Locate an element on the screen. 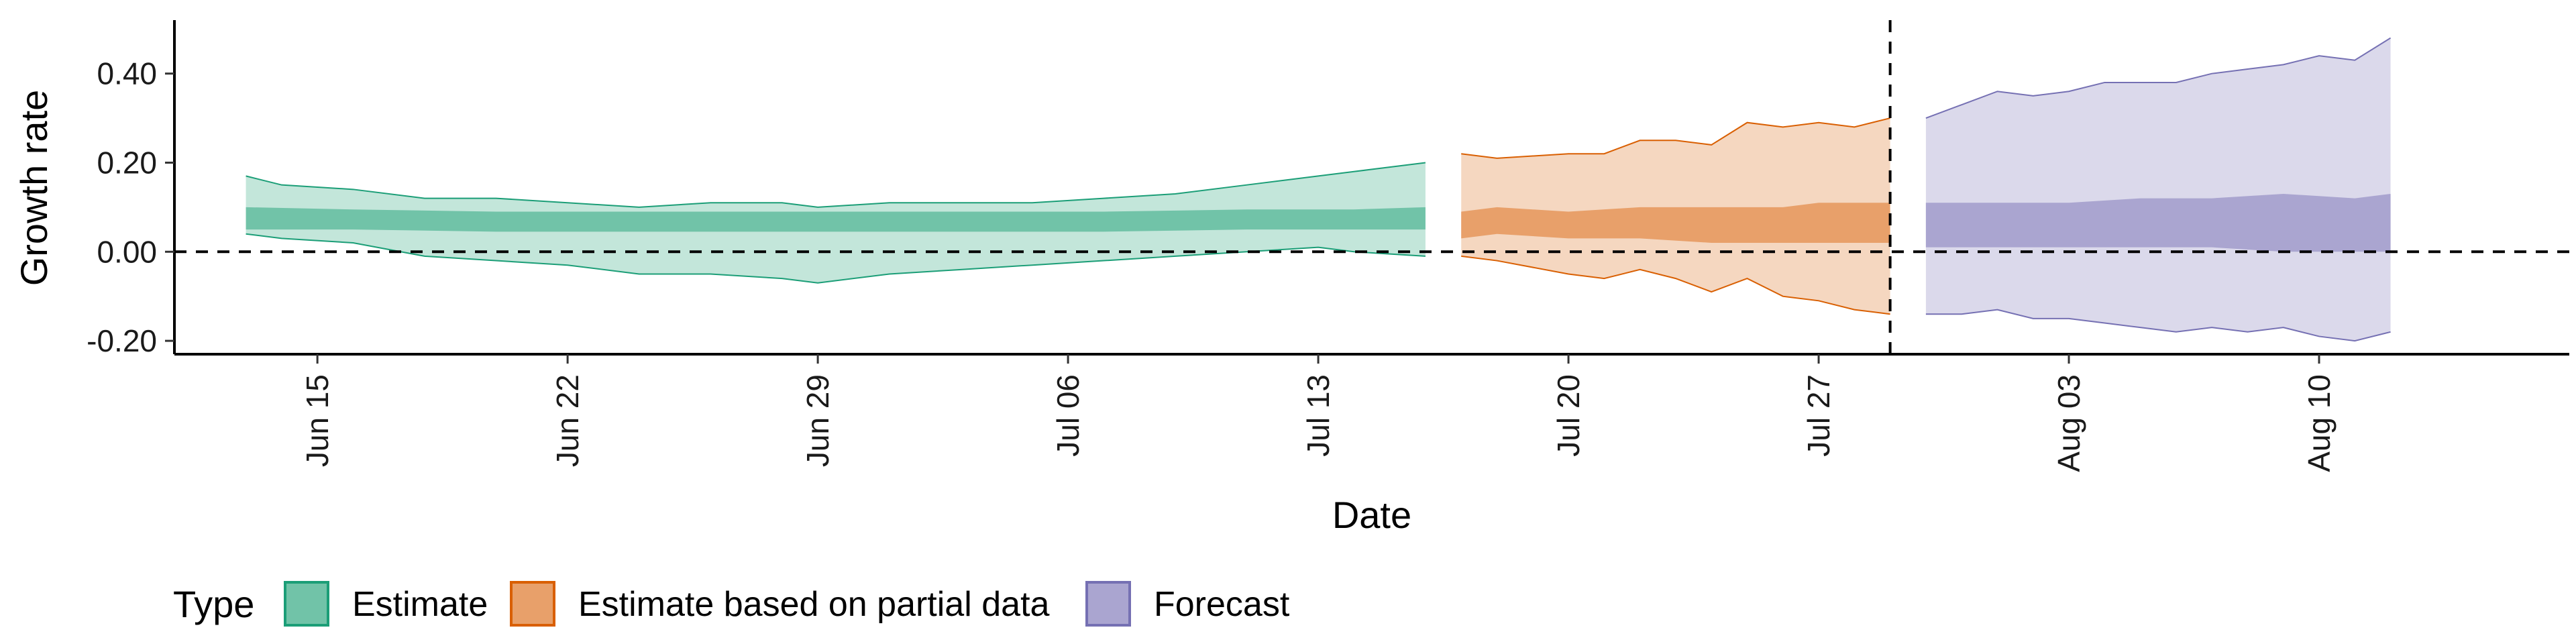 This screenshot has height=644, width=2576. series-2-outer-band is located at coordinates (2158, 189).